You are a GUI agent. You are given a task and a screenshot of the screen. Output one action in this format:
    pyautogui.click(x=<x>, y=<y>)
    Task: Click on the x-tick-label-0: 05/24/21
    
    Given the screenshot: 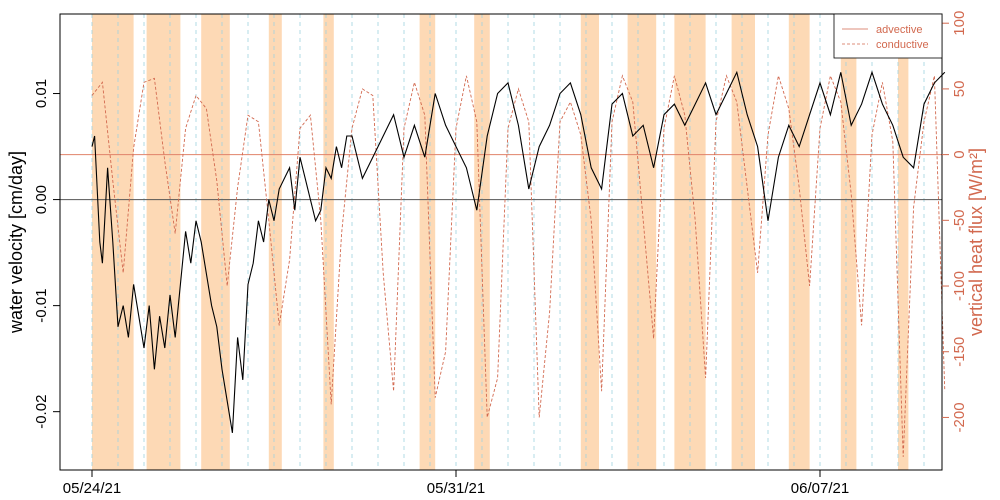 What is the action you would take?
    pyautogui.click(x=92, y=488)
    